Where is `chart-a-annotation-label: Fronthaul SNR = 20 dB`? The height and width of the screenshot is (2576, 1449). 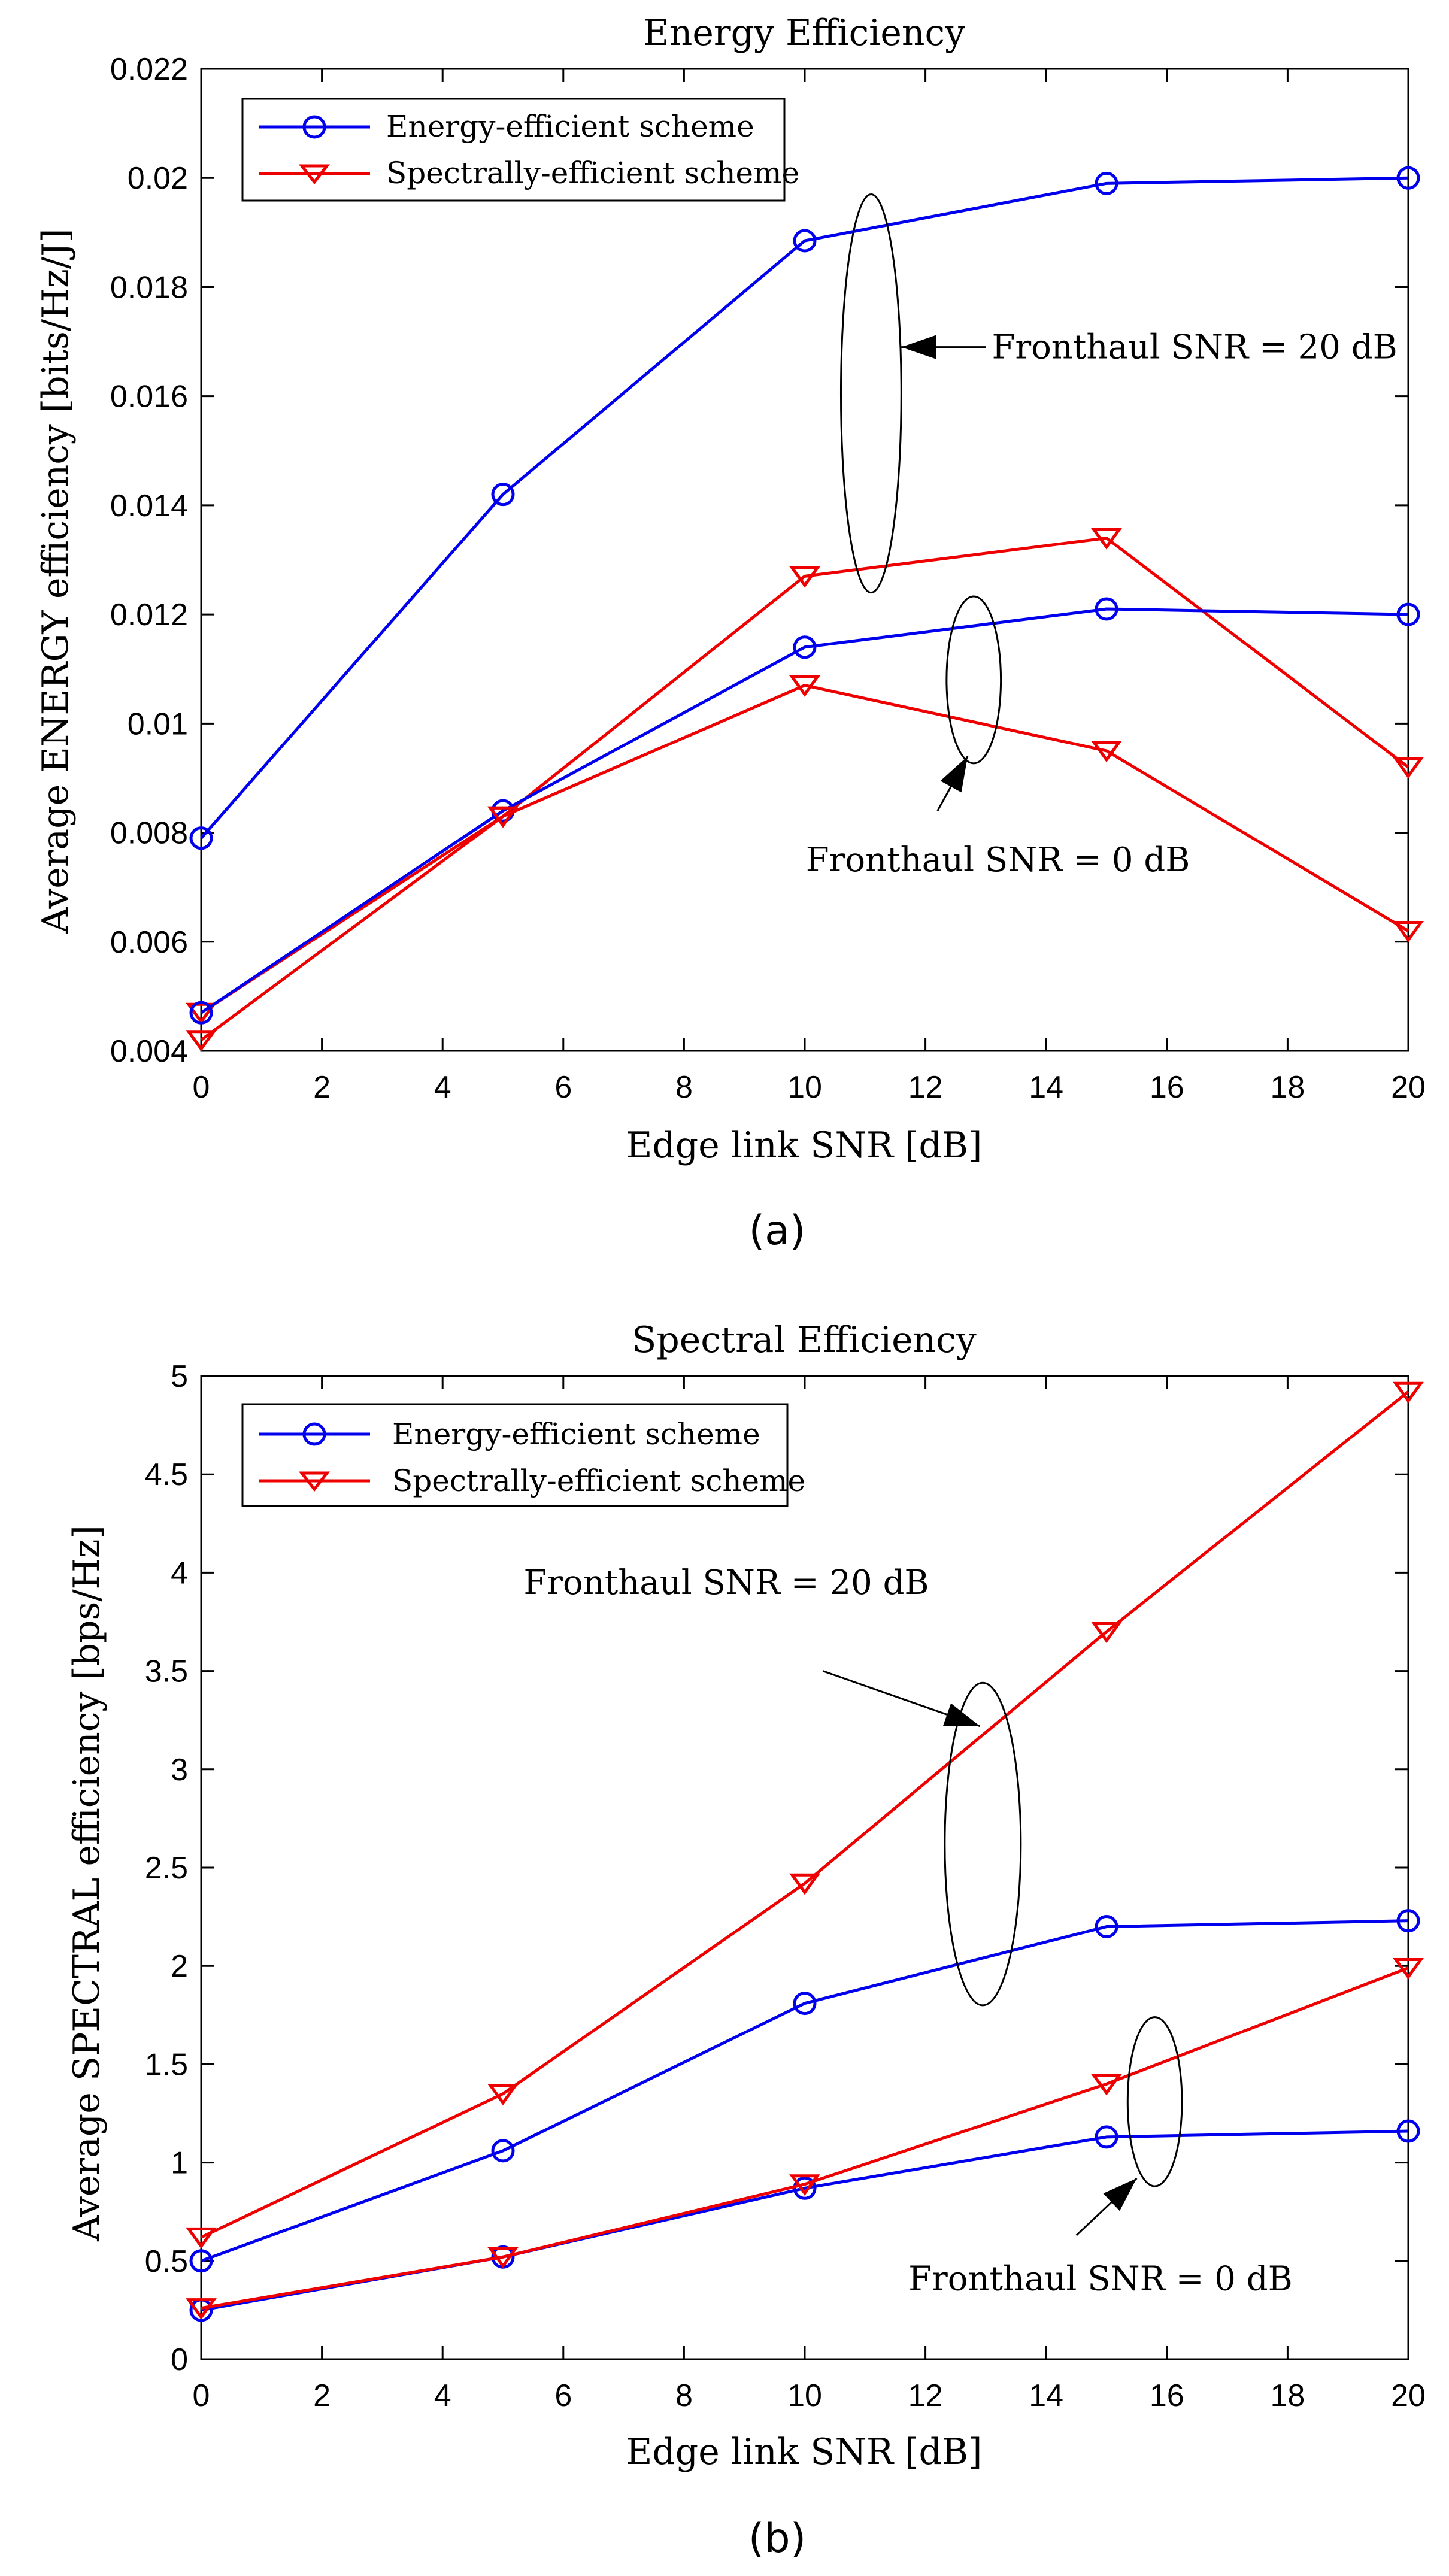 chart-a-annotation-label: Fronthaul SNR = 20 dB is located at coordinates (1194, 347).